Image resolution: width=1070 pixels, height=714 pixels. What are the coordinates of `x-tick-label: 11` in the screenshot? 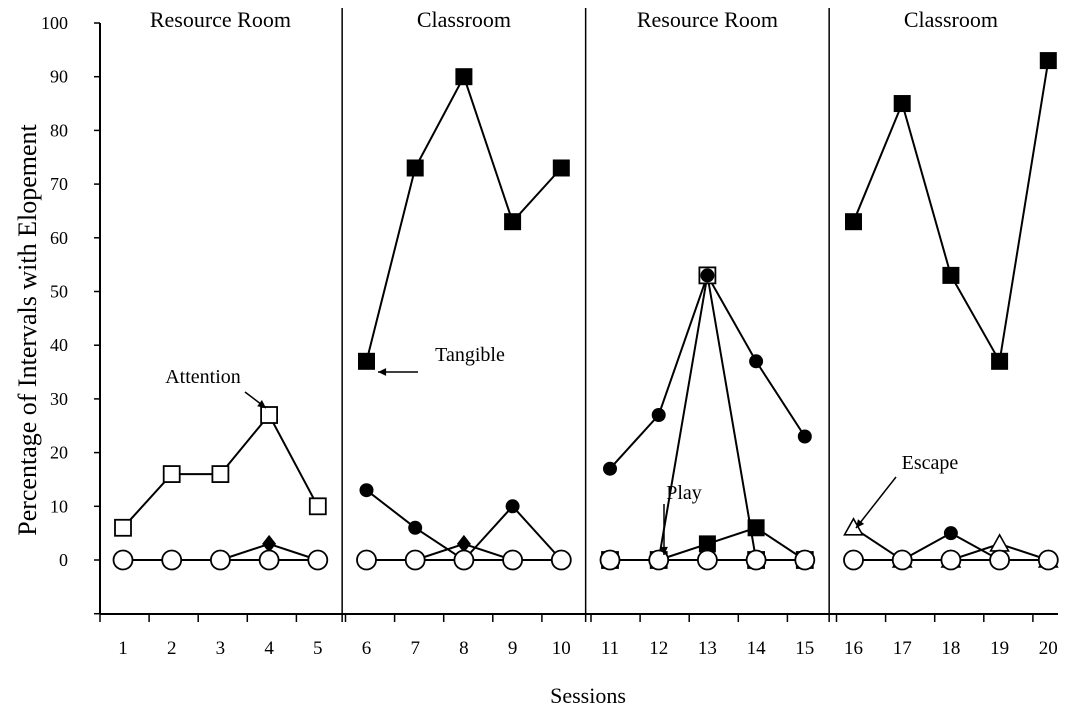 It's located at (610, 648).